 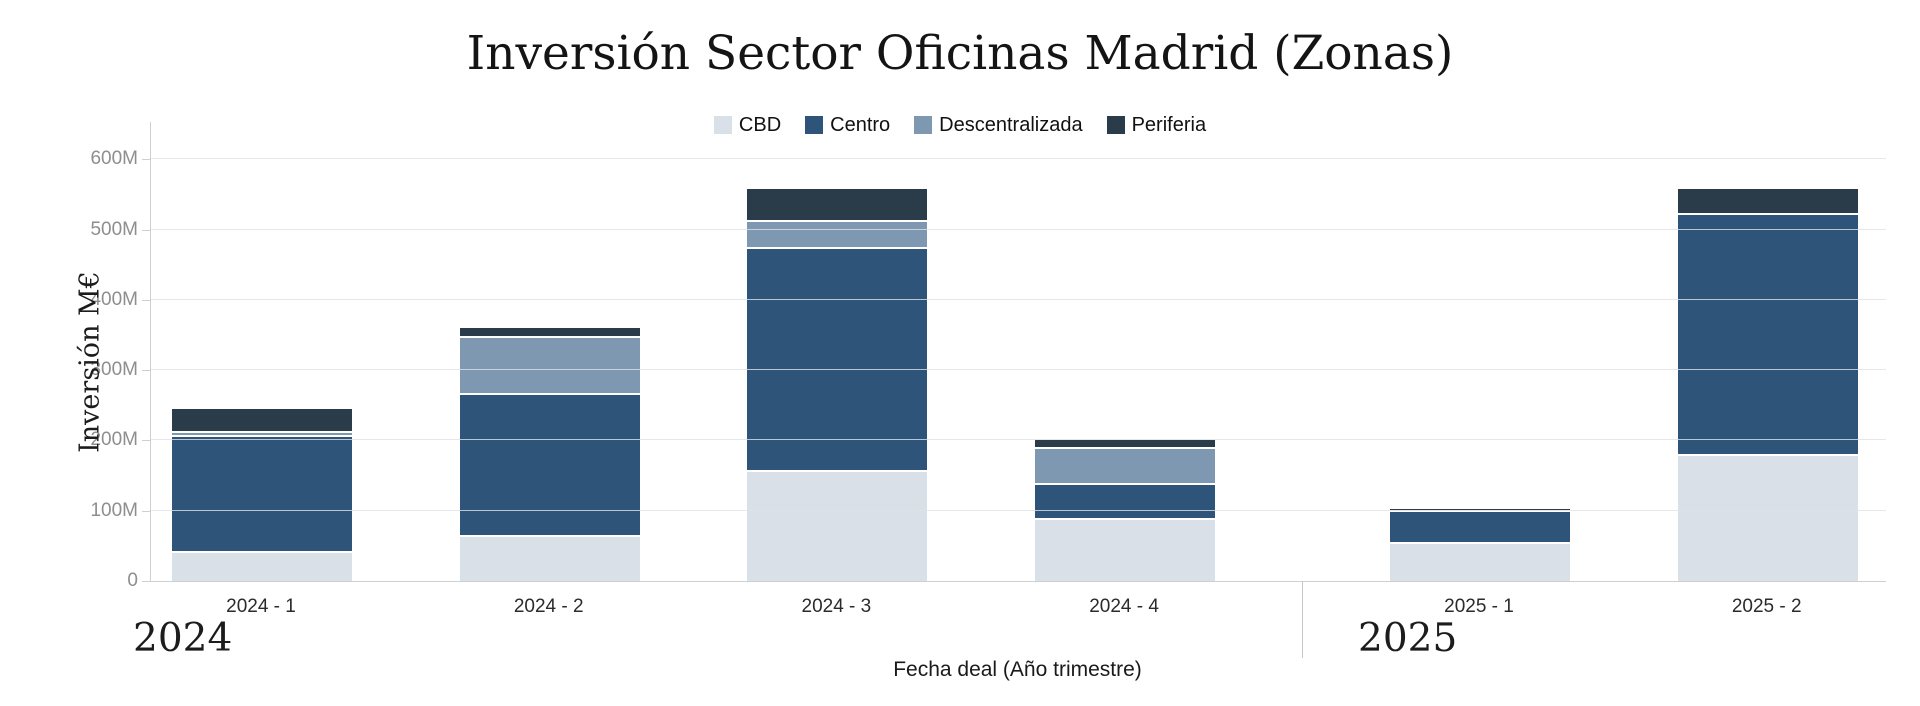 What do you see at coordinates (261, 606) in the screenshot?
I see `x-tick-label-2024-1: 2024 - 1` at bounding box center [261, 606].